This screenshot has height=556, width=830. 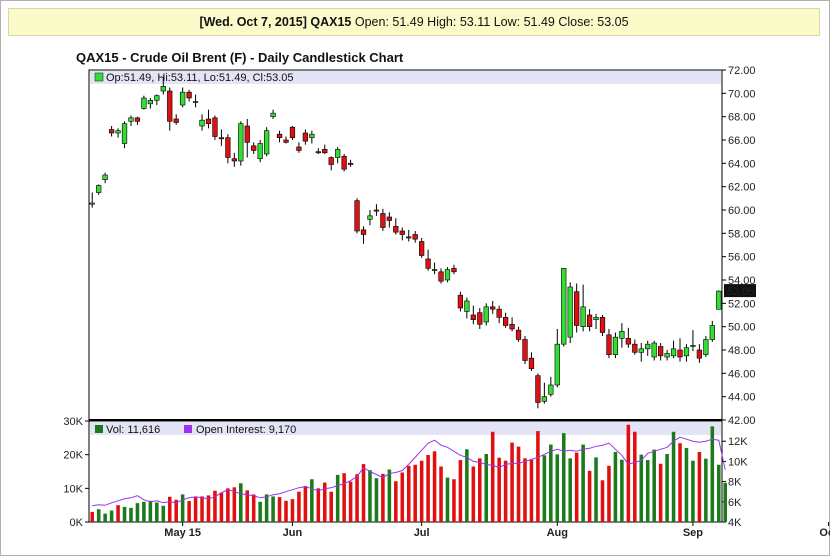 What do you see at coordinates (742, 141) in the screenshot?
I see `price-tick-label: 66.00` at bounding box center [742, 141].